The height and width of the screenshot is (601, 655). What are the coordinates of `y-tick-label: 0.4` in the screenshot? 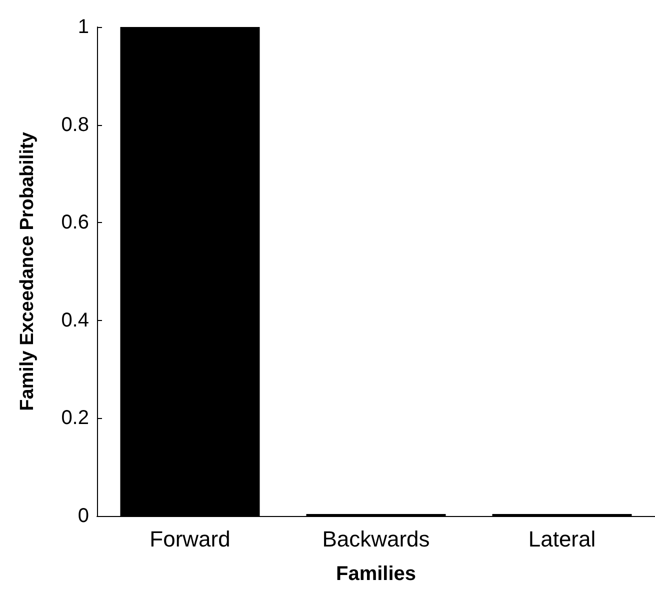 It's located at (75, 320).